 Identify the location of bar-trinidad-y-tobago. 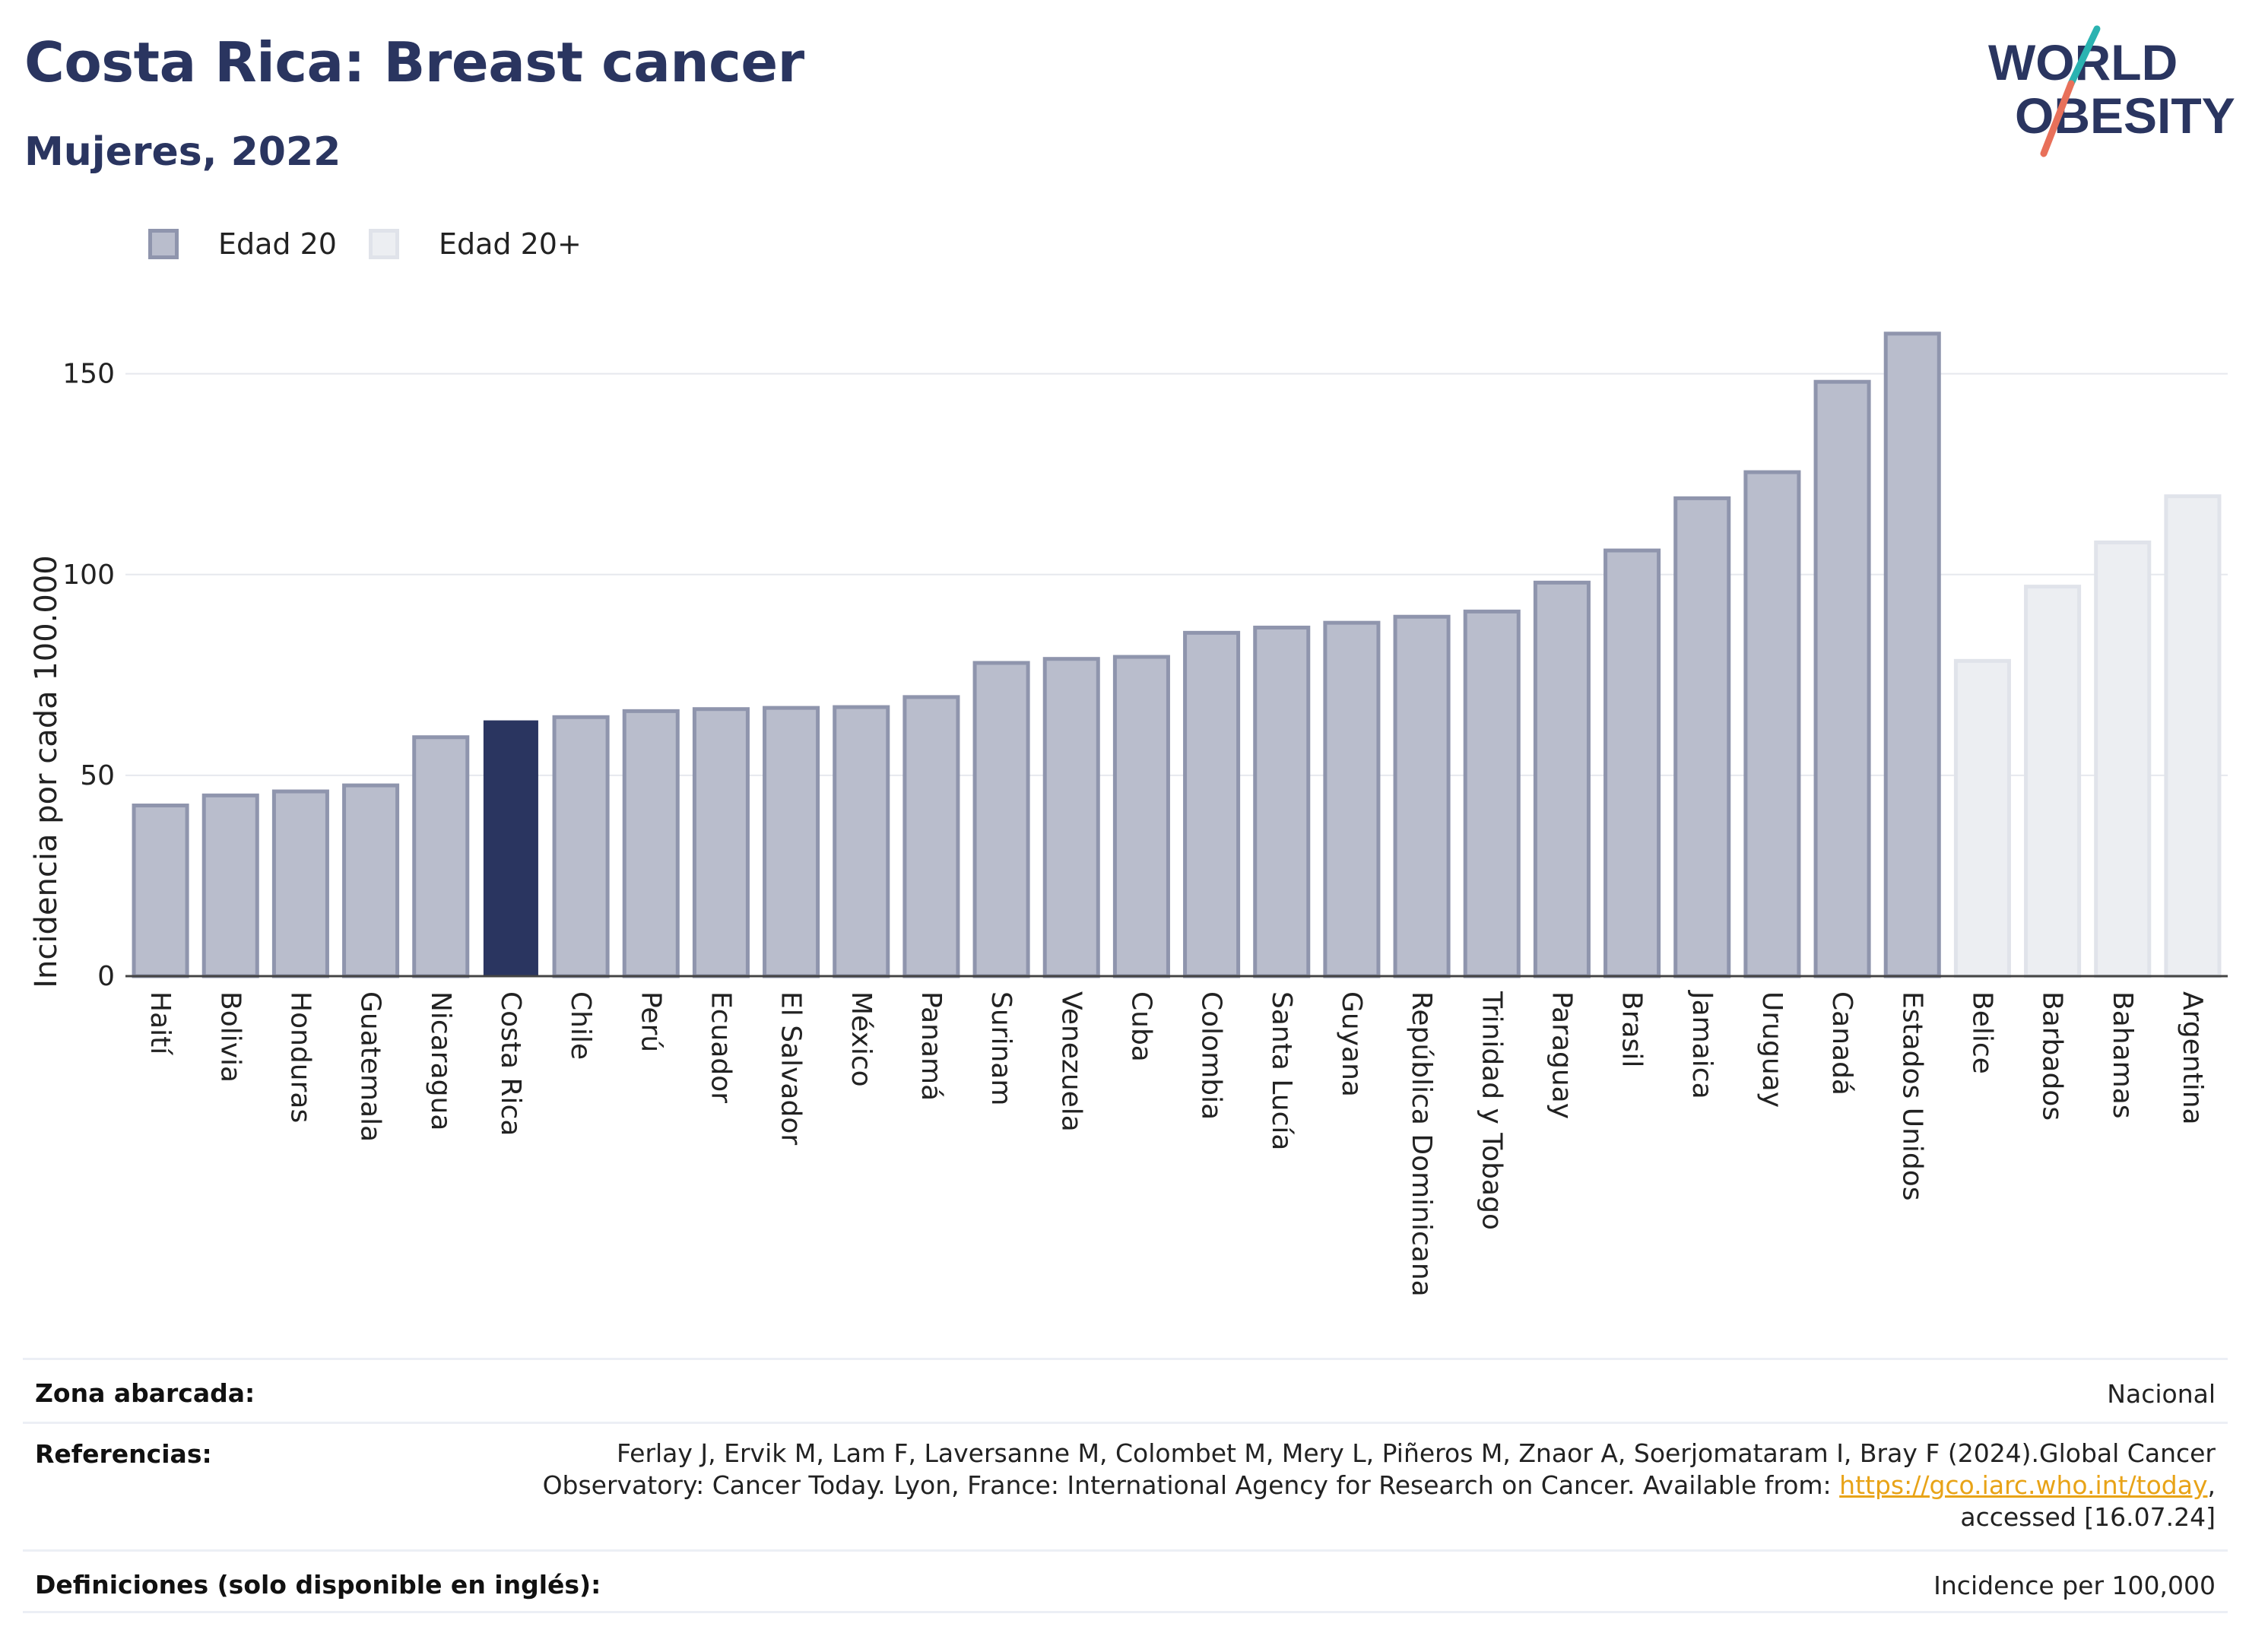
(1492, 793).